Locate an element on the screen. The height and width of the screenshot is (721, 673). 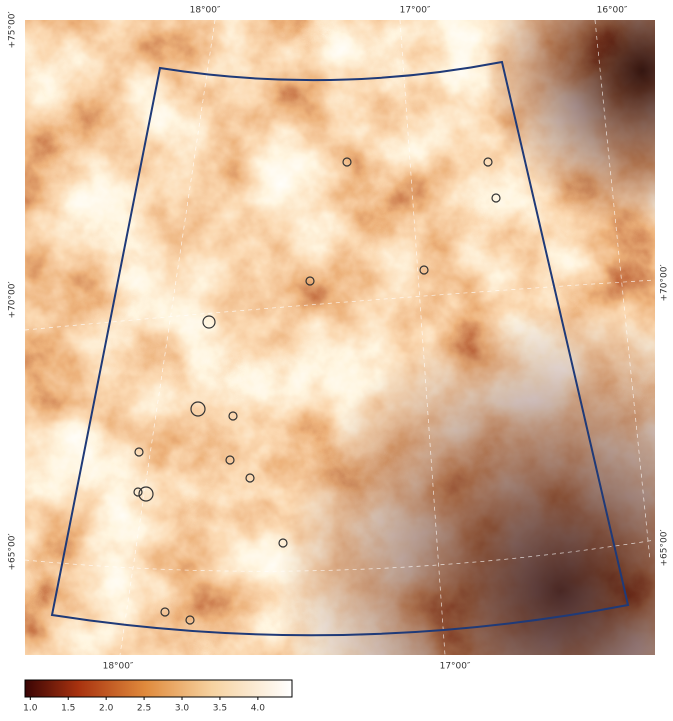
colorbar-tick-label: 1.5 is located at coordinates (68, 709).